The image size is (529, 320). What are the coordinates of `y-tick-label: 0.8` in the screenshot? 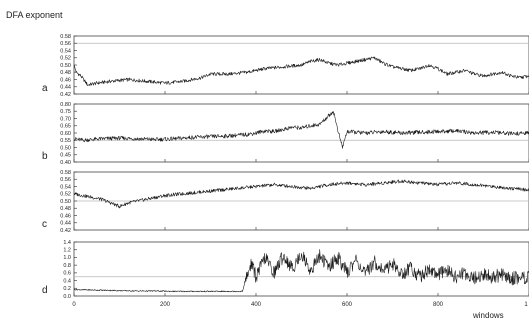 It's located at (67, 266).